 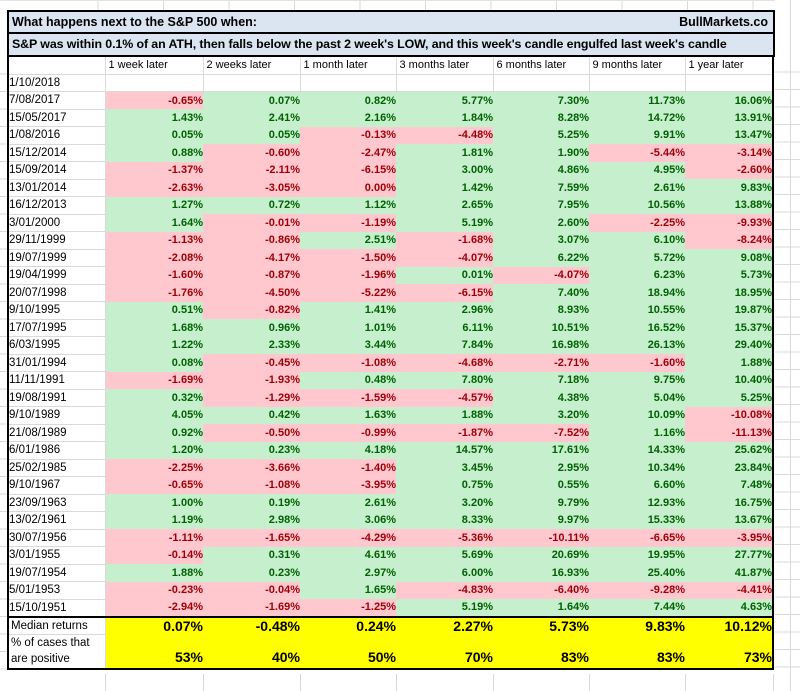 I want to click on return-cell: 5.19%, so click(x=444, y=223).